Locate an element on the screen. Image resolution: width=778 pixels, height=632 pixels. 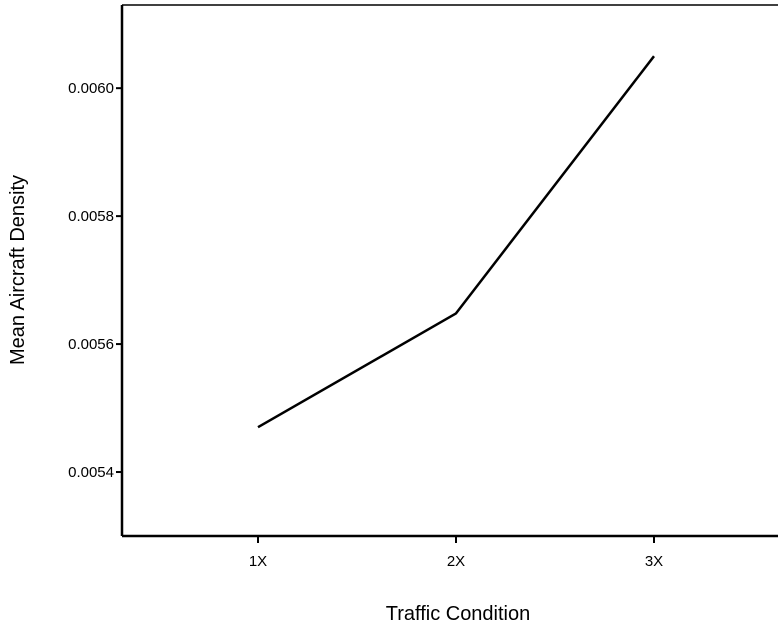
y-axis-ticks: 0.0054 0.0056 0.0058 0.0060 is located at coordinates (95, 280).